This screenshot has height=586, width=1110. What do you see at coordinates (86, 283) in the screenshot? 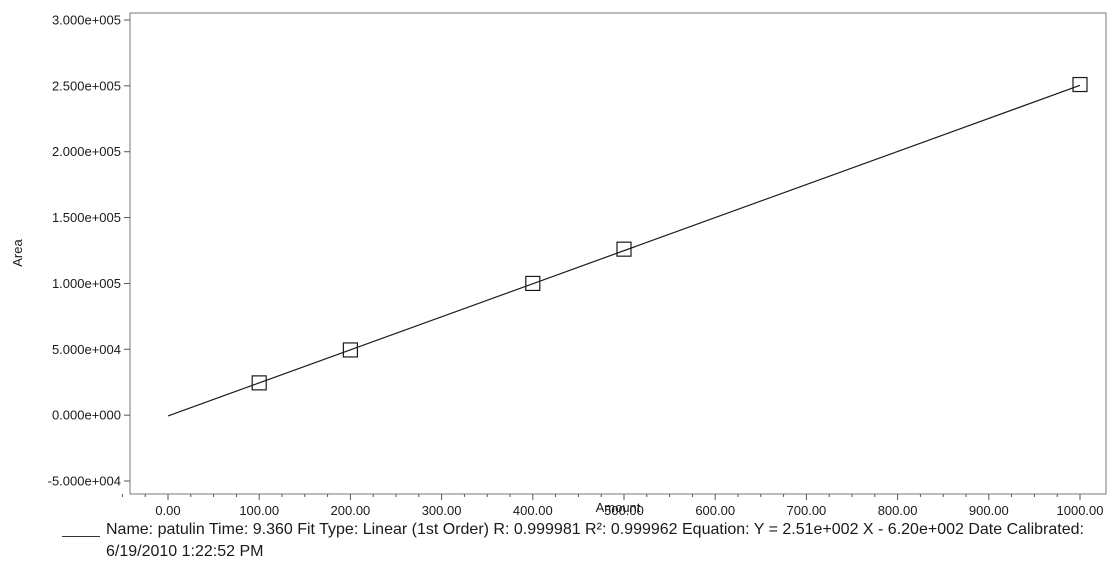
I see `y-tick-label: 1.000e+005` at bounding box center [86, 283].